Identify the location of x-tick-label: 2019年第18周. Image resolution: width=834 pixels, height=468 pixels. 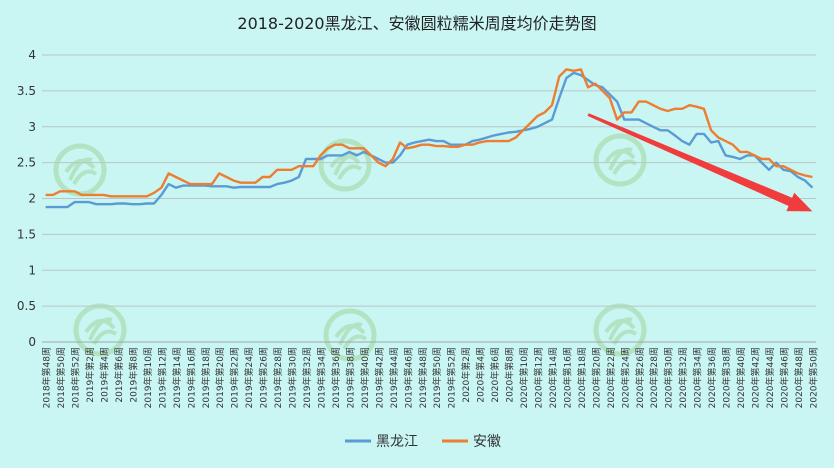
(206, 377).